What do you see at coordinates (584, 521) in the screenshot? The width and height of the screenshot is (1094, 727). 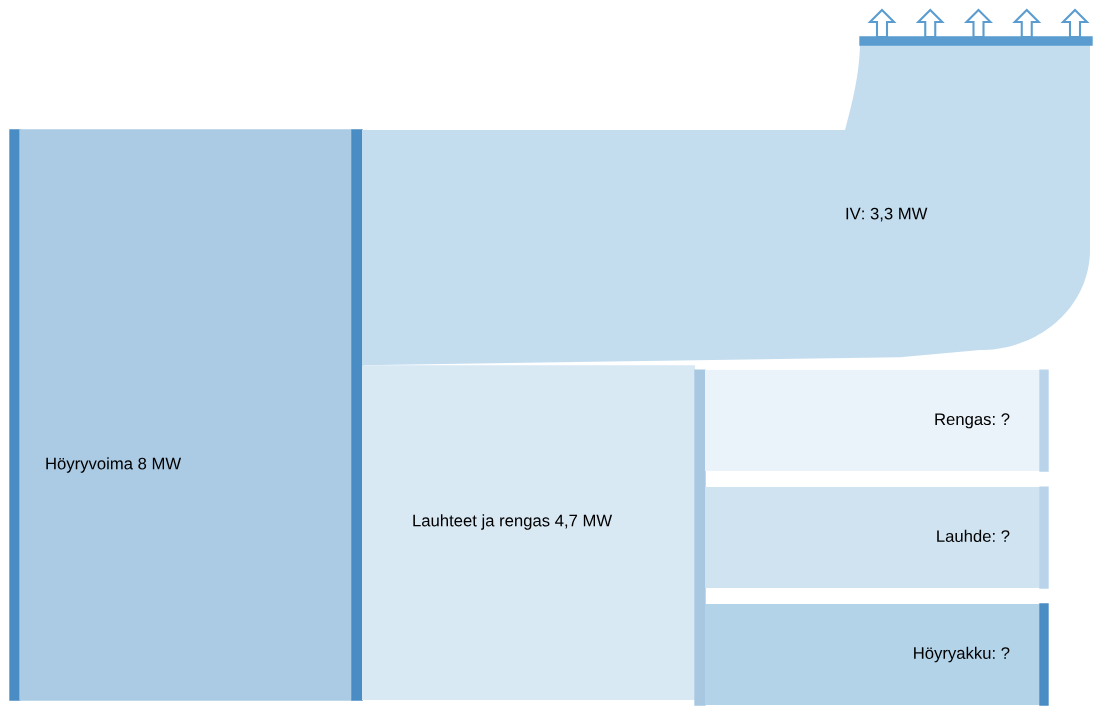 I see `data-label: 4,7 MW` at bounding box center [584, 521].